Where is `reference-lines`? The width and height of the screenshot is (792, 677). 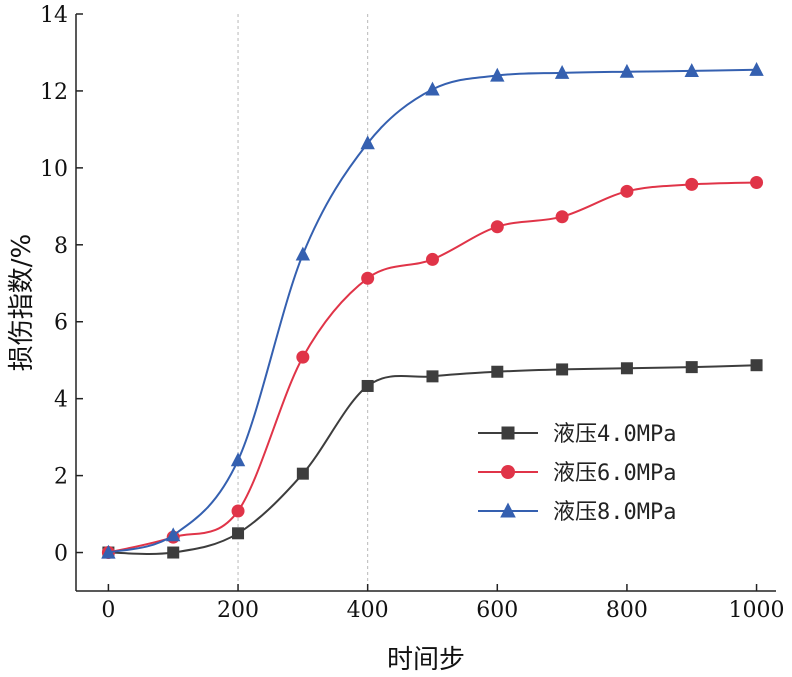
reference-lines is located at coordinates (303, 302).